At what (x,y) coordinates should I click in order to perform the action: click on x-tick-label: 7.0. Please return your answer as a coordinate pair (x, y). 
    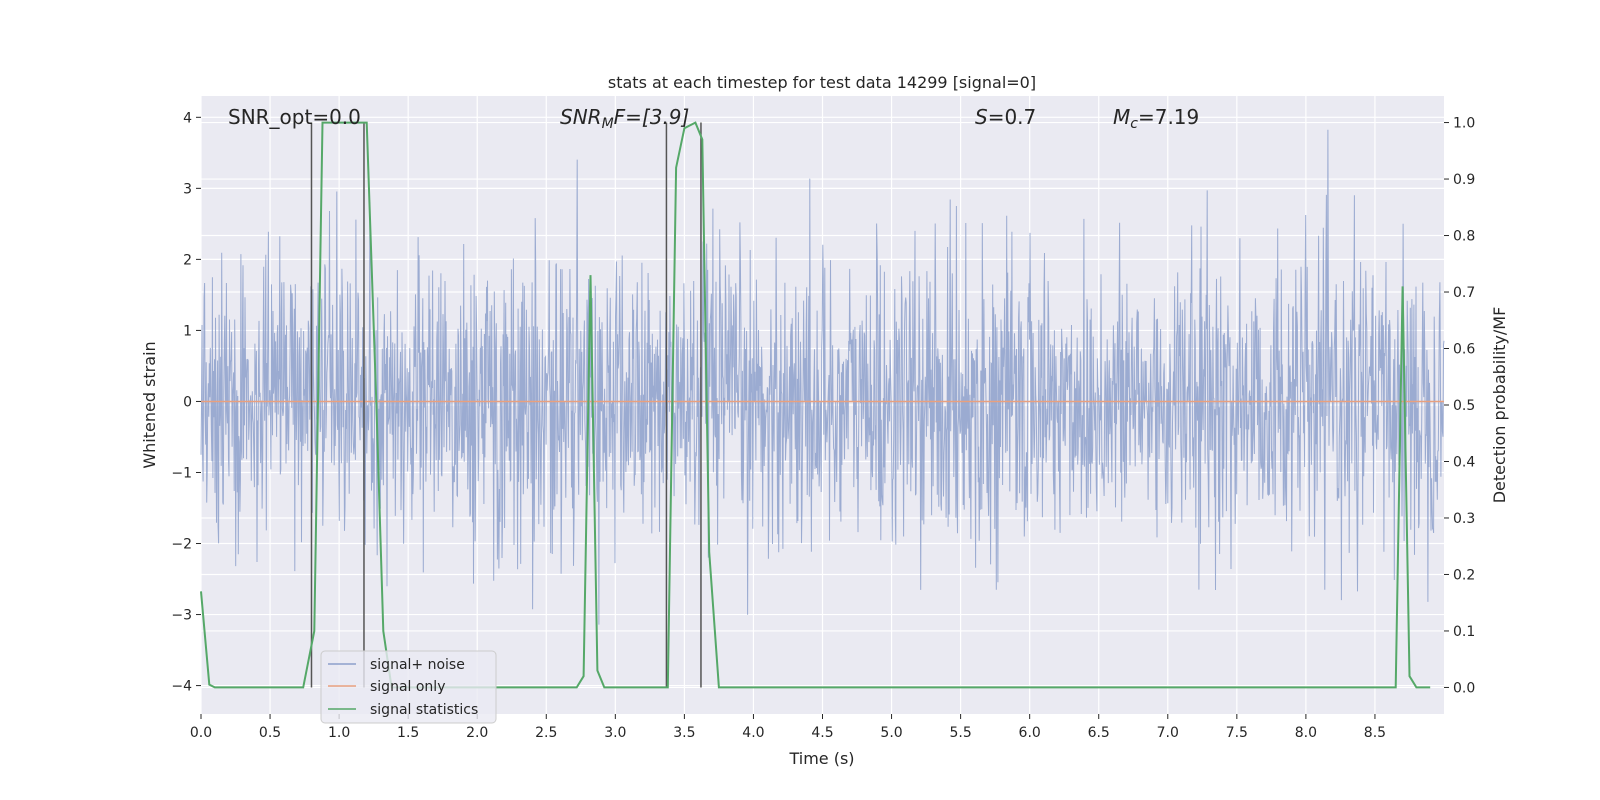
    Looking at the image, I should click on (1168, 733).